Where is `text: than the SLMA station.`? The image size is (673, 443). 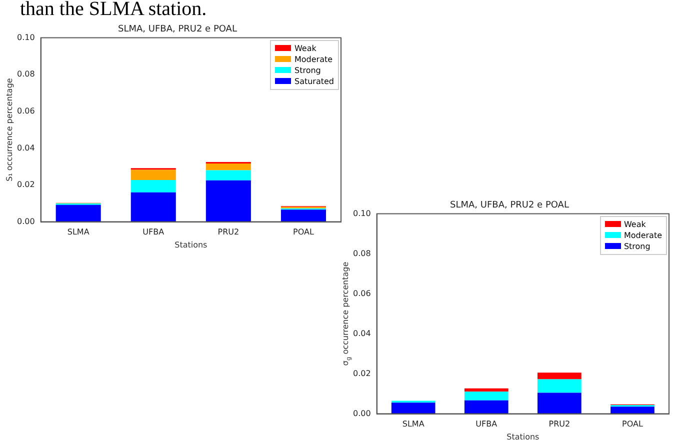
text: than the SLMA station. is located at coordinates (113, 10).